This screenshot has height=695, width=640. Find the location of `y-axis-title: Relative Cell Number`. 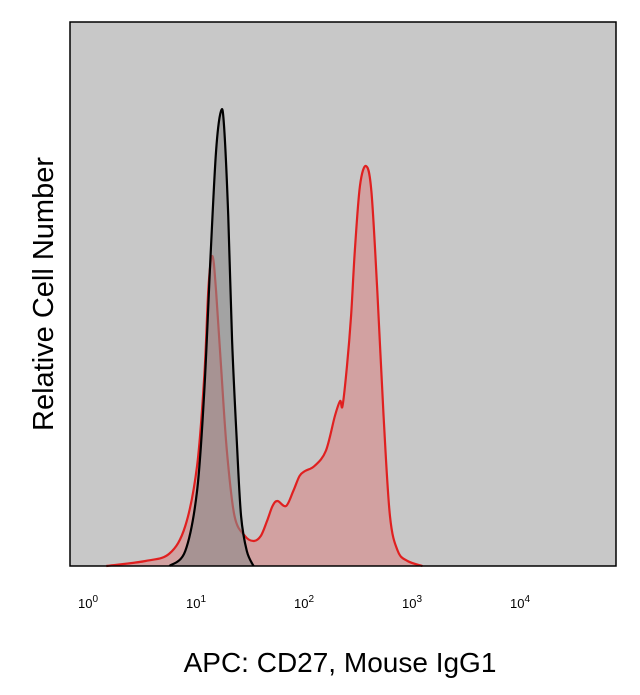

y-axis-title: Relative Cell Number is located at coordinates (44, 294).